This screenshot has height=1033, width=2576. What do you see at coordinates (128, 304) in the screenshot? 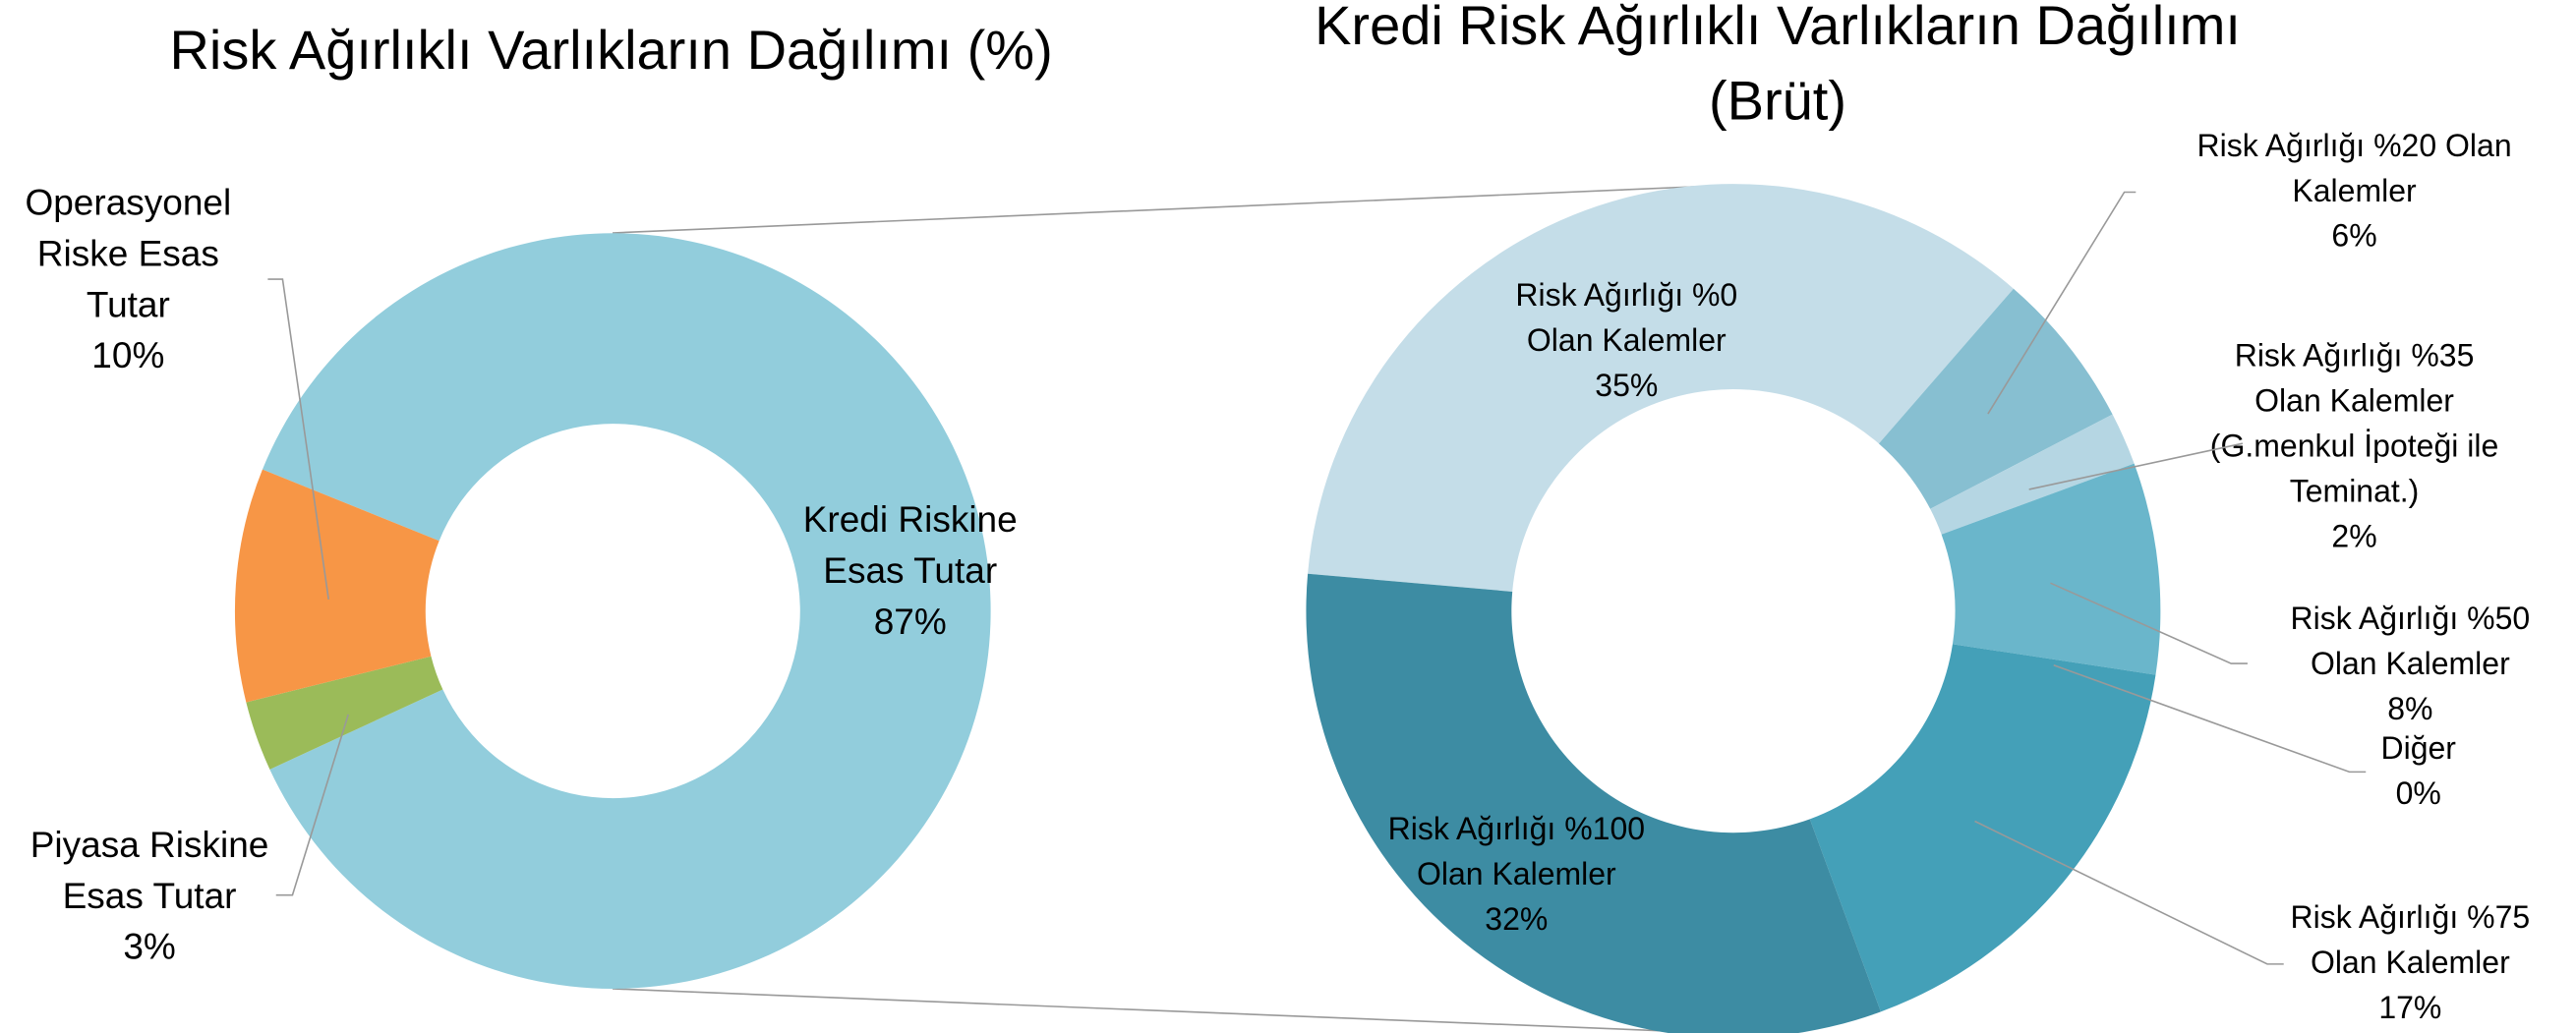
I see `segment-label: Tutar` at bounding box center [128, 304].